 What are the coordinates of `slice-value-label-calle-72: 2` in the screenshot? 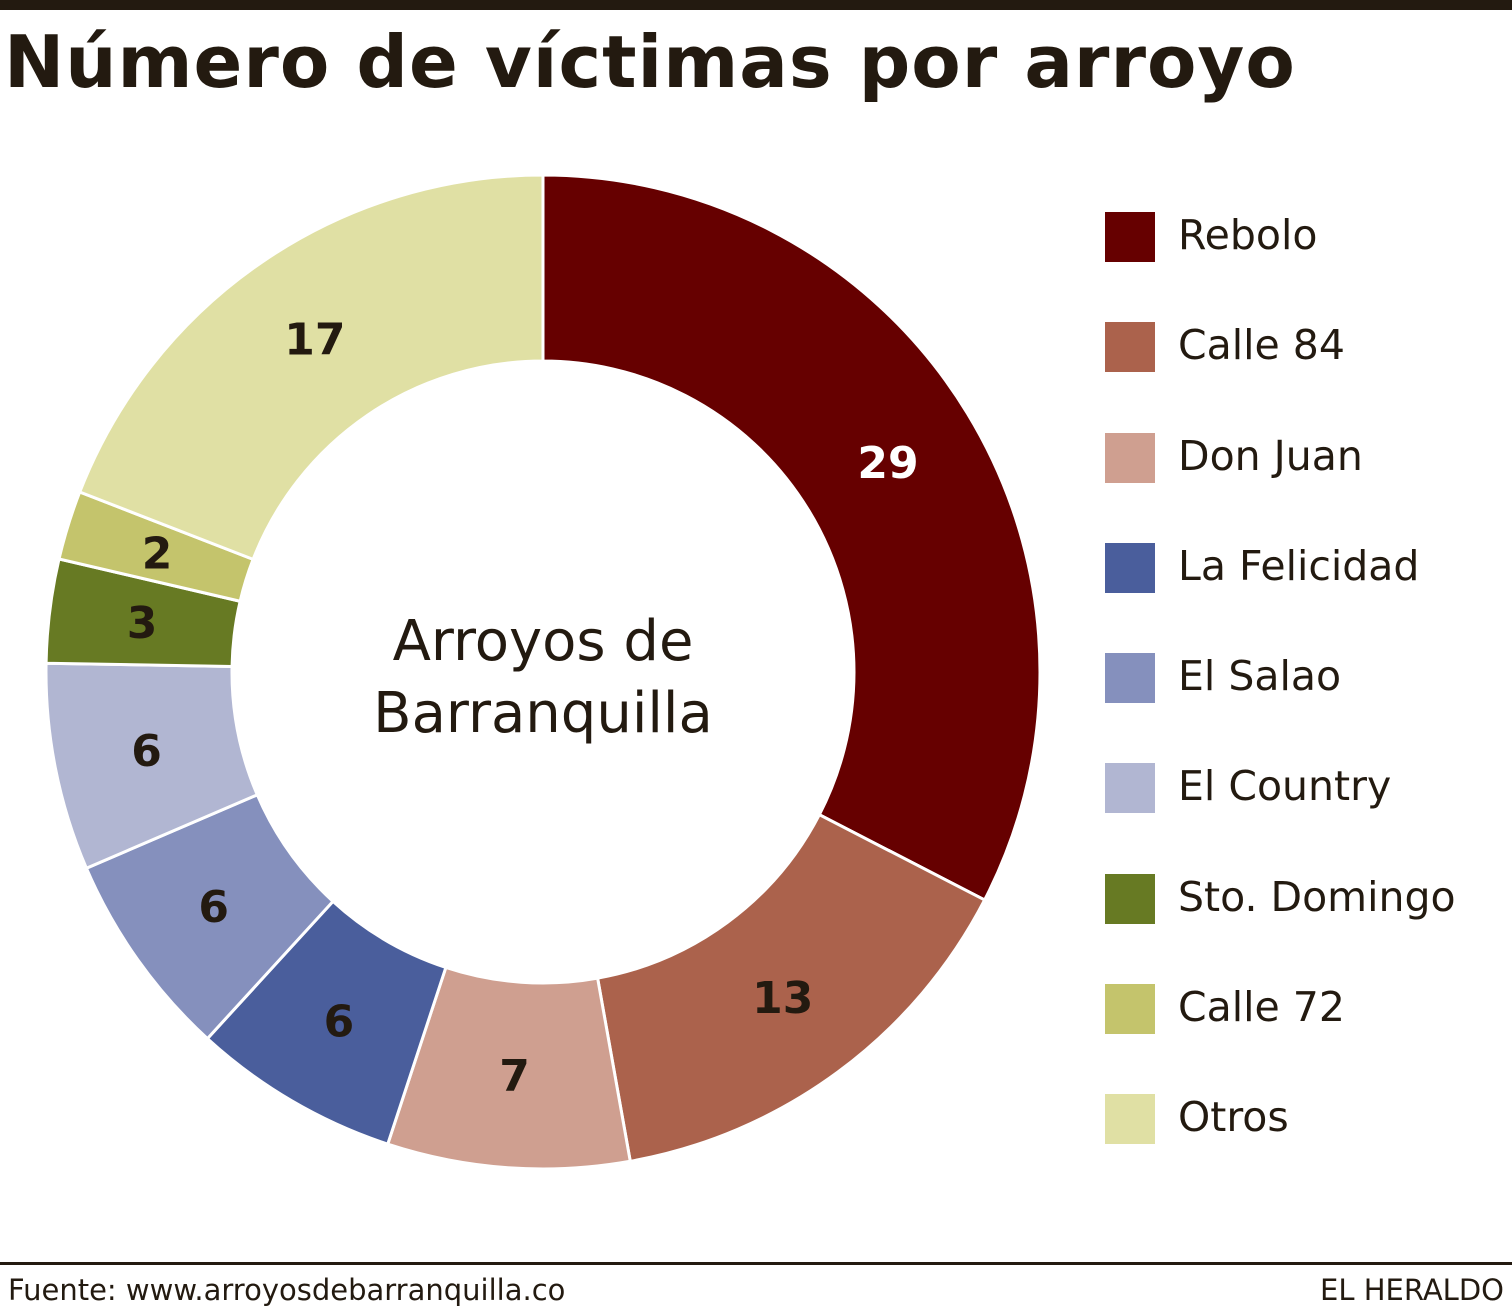 It's located at (157, 554).